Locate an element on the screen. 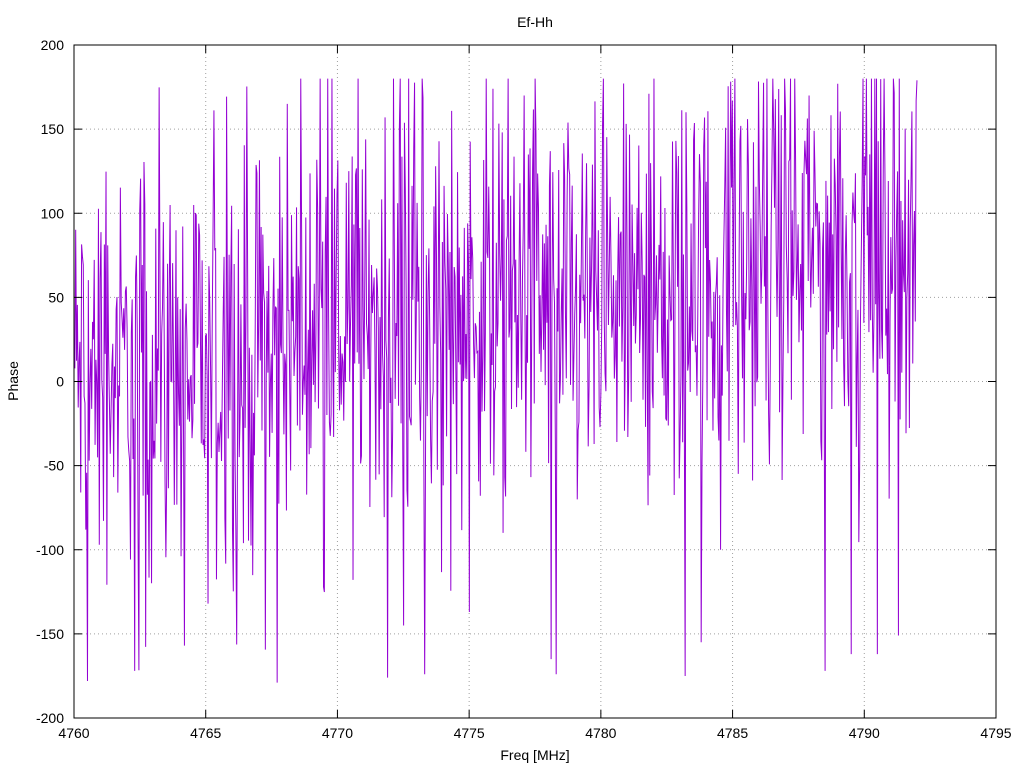 The width and height of the screenshot is (1024, 768). y-tick-label: -50 is located at coordinates (54, 466).